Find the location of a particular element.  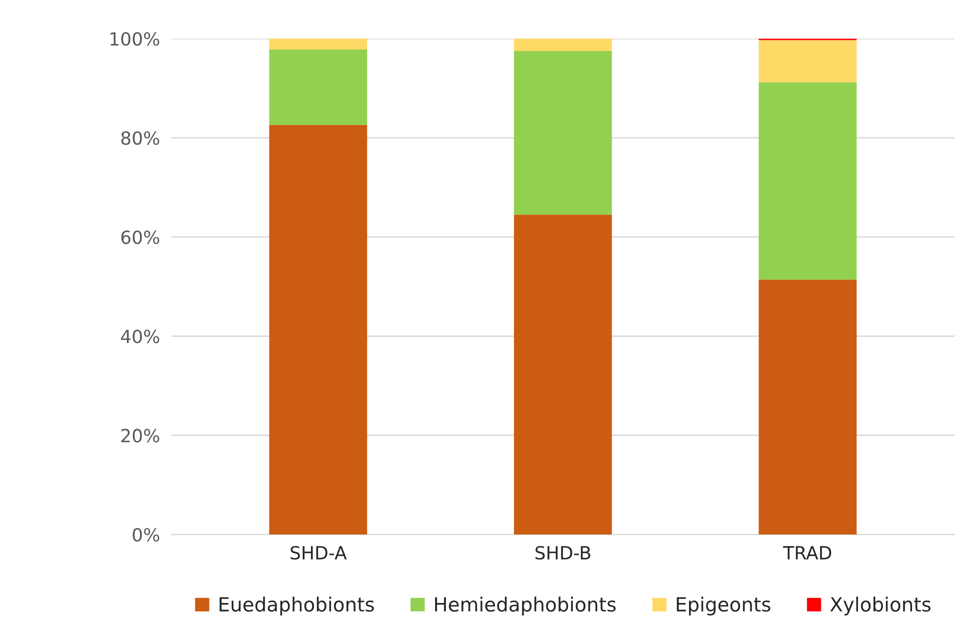

y-tick-label: 80% is located at coordinates (140, 138).